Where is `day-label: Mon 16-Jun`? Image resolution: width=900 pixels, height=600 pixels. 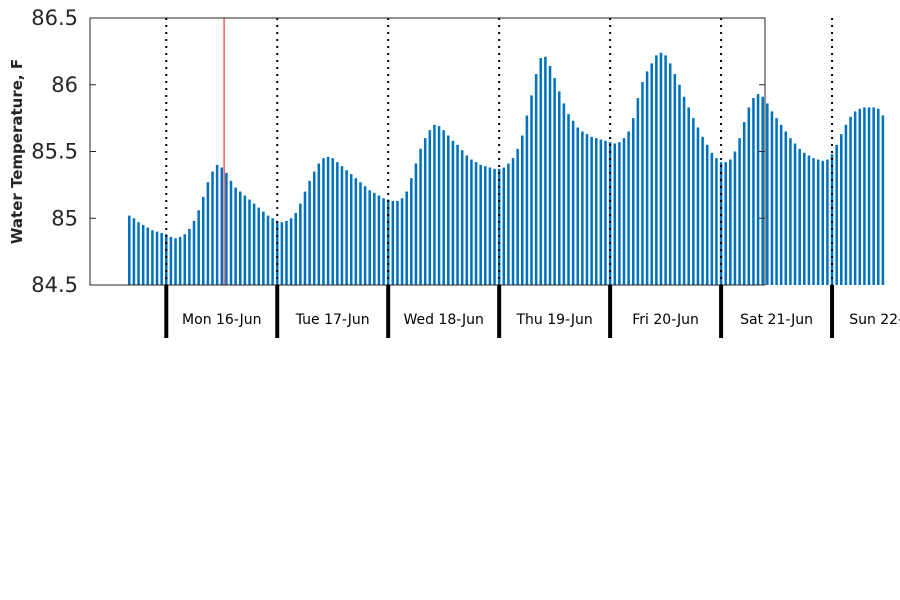
day-label: Mon 16-Jun is located at coordinates (222, 320).